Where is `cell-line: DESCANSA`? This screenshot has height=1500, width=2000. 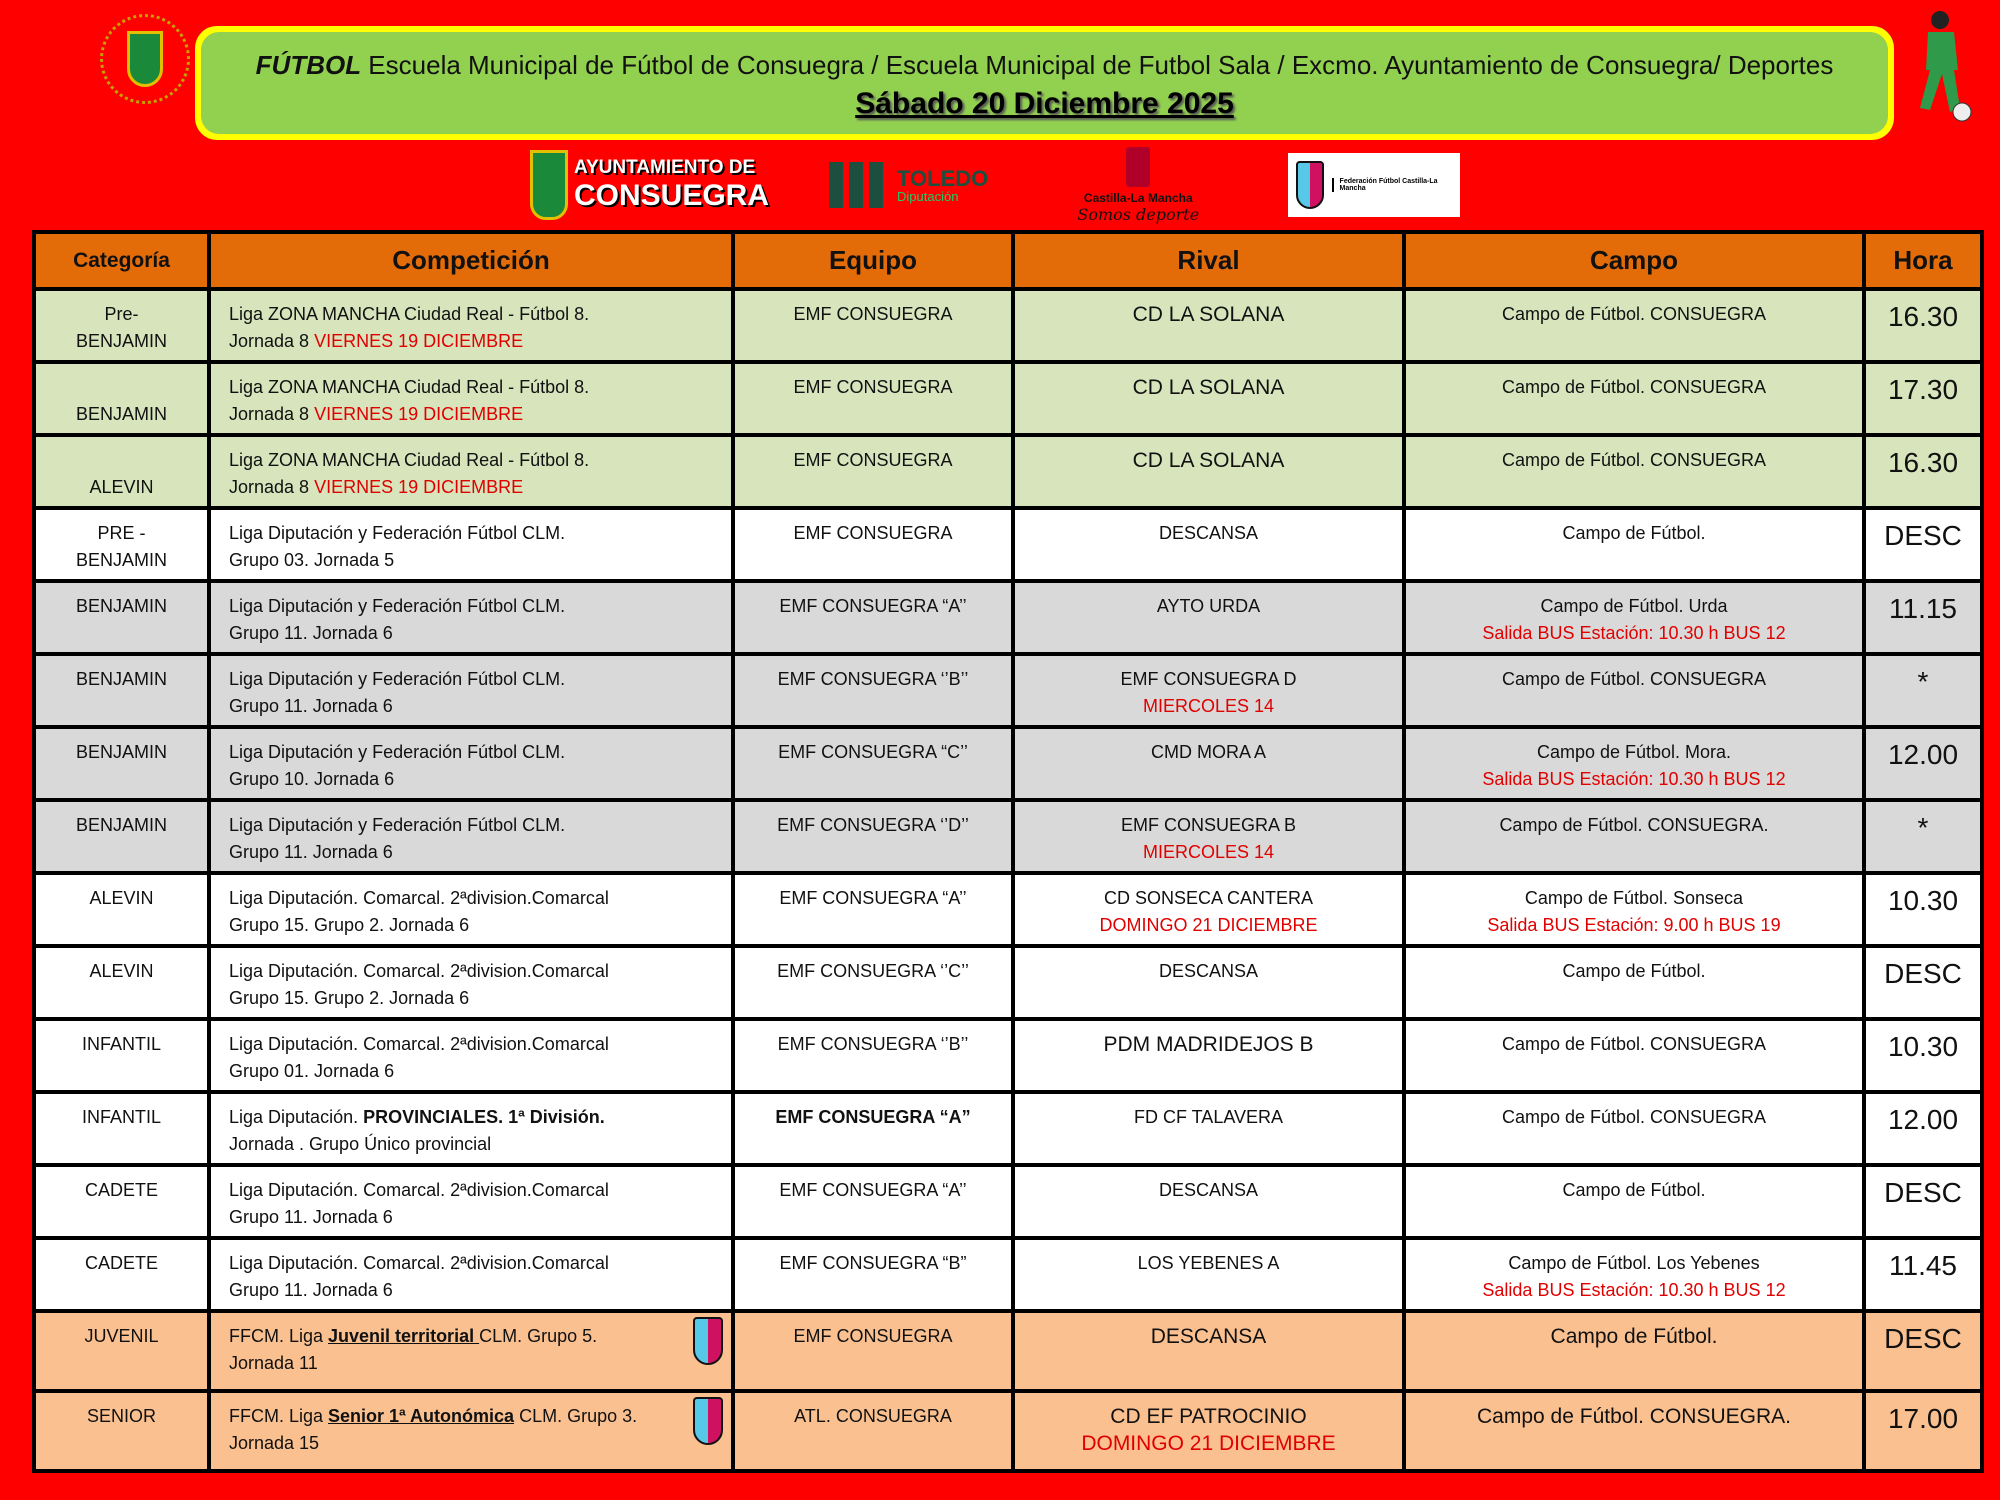 cell-line: DESCANSA is located at coordinates (1208, 533).